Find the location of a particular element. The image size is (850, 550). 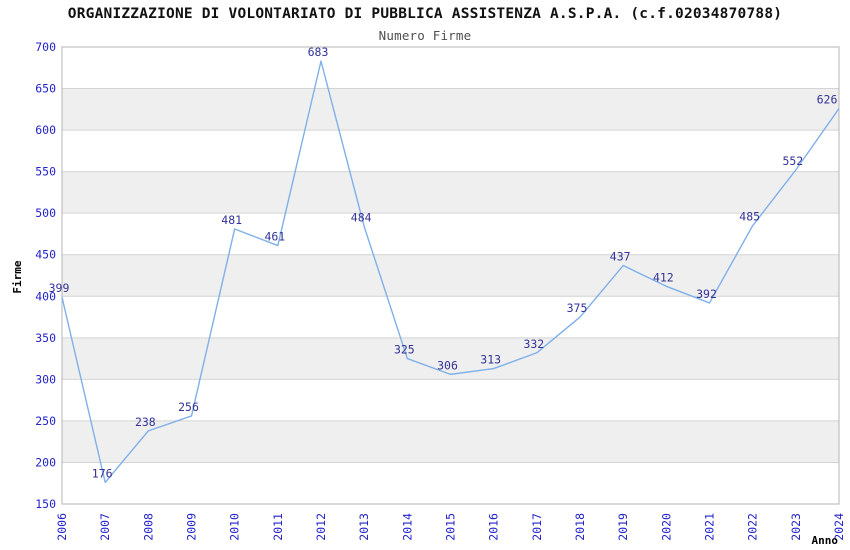

x-tick-label: 2023 is located at coordinates (796, 527).